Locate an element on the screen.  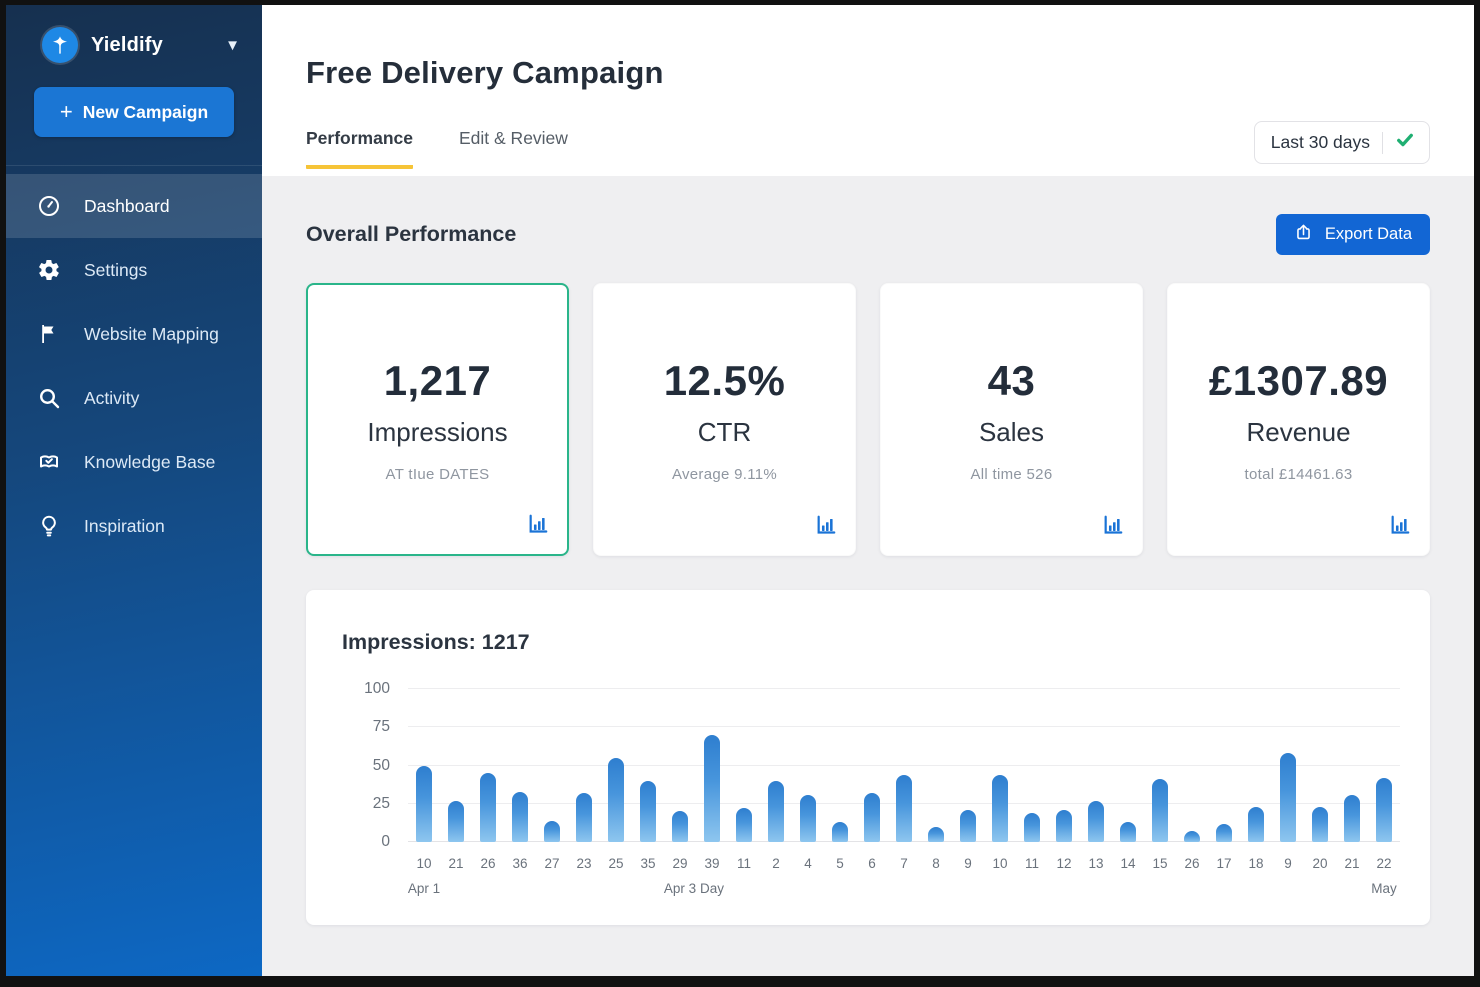
x-label-column: 39 is located at coordinates (712, 863).